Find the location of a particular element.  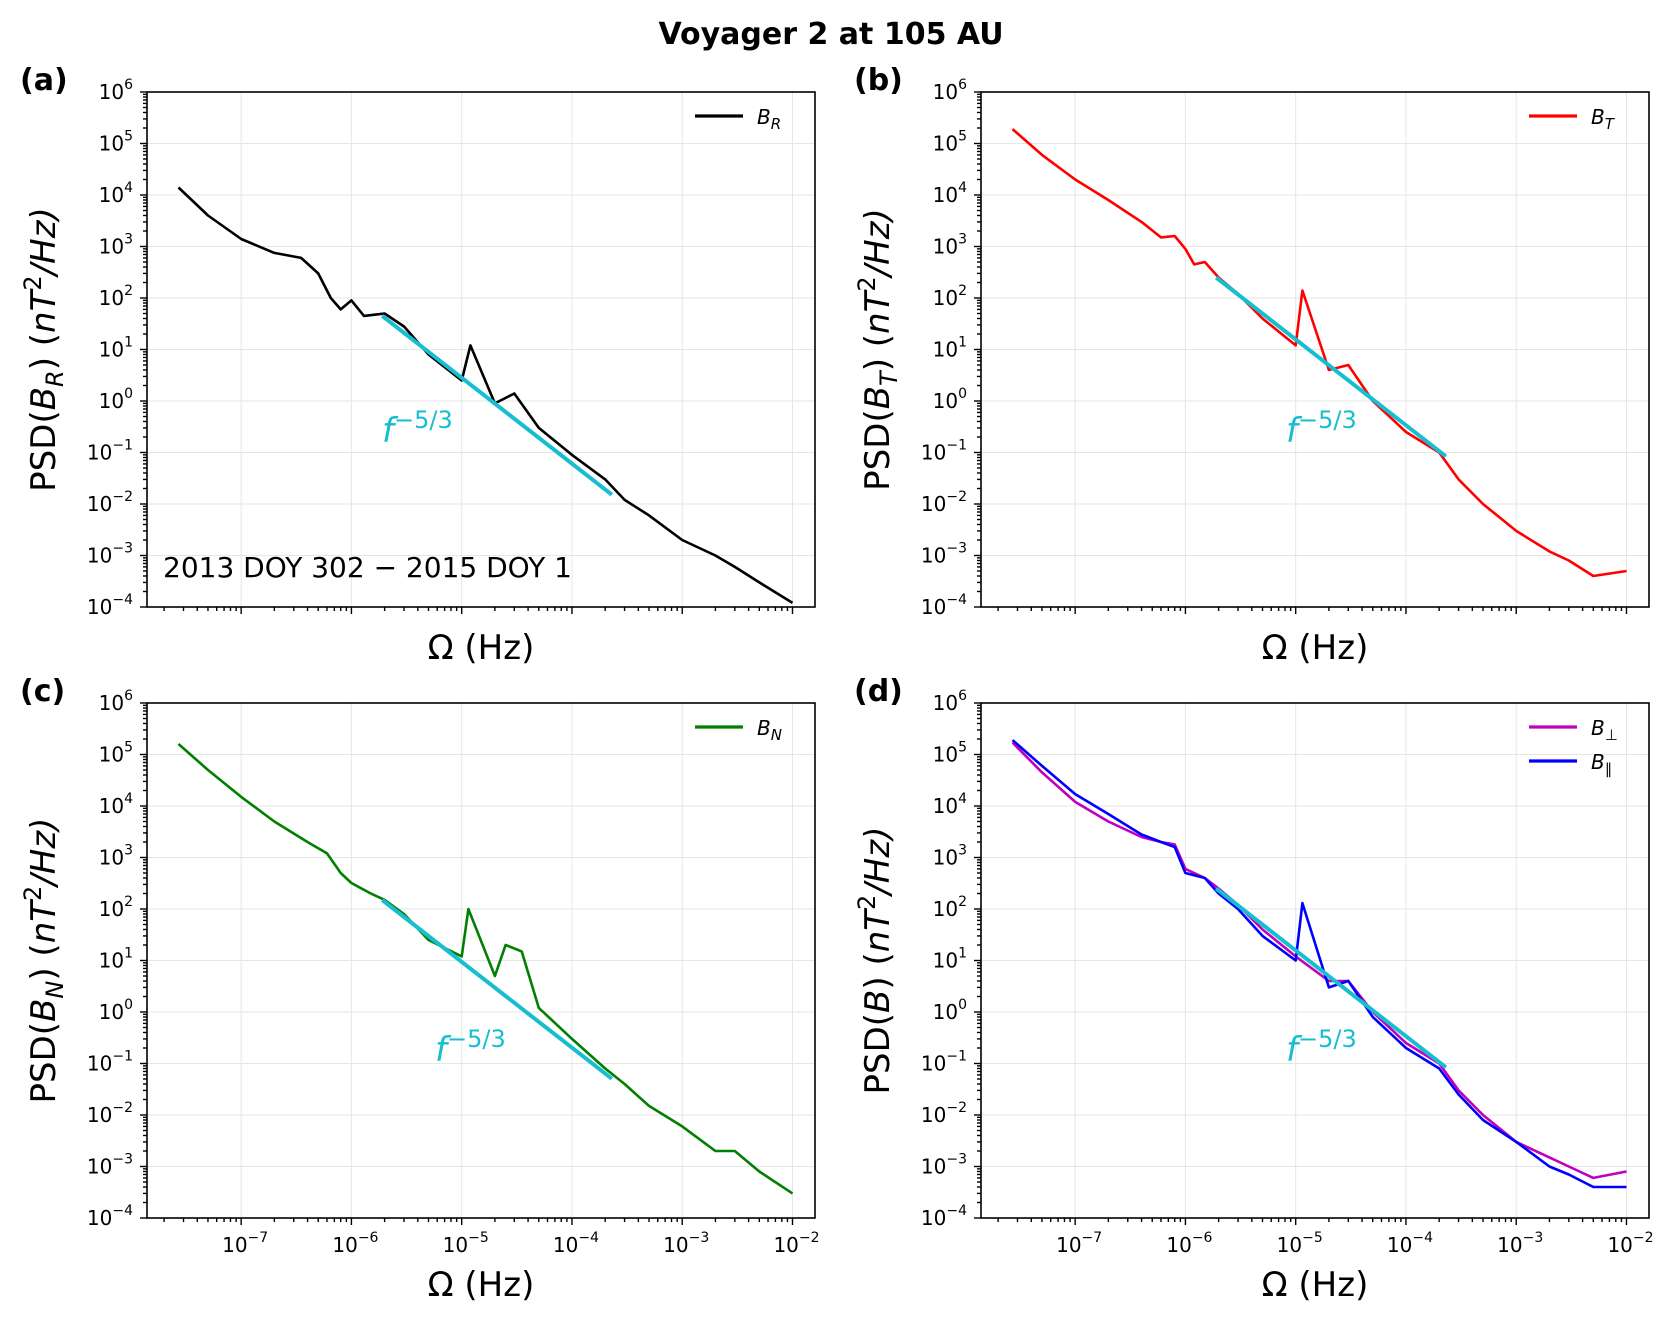

series-line-BN is located at coordinates (485, 969).